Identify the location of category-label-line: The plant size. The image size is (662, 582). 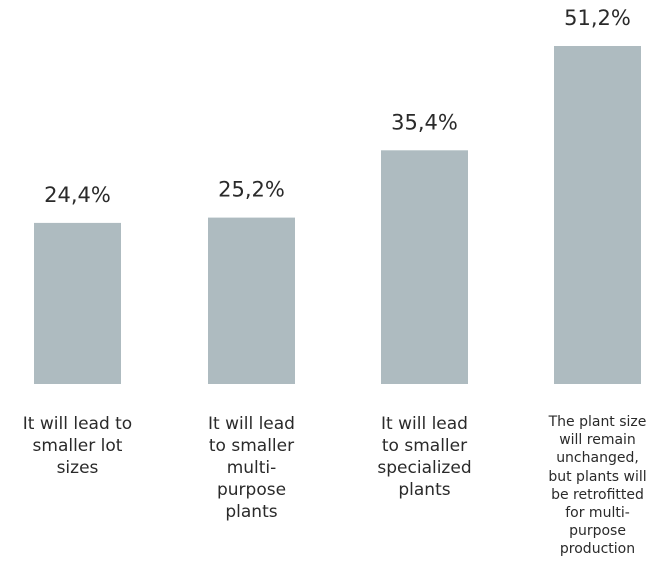
(597, 422).